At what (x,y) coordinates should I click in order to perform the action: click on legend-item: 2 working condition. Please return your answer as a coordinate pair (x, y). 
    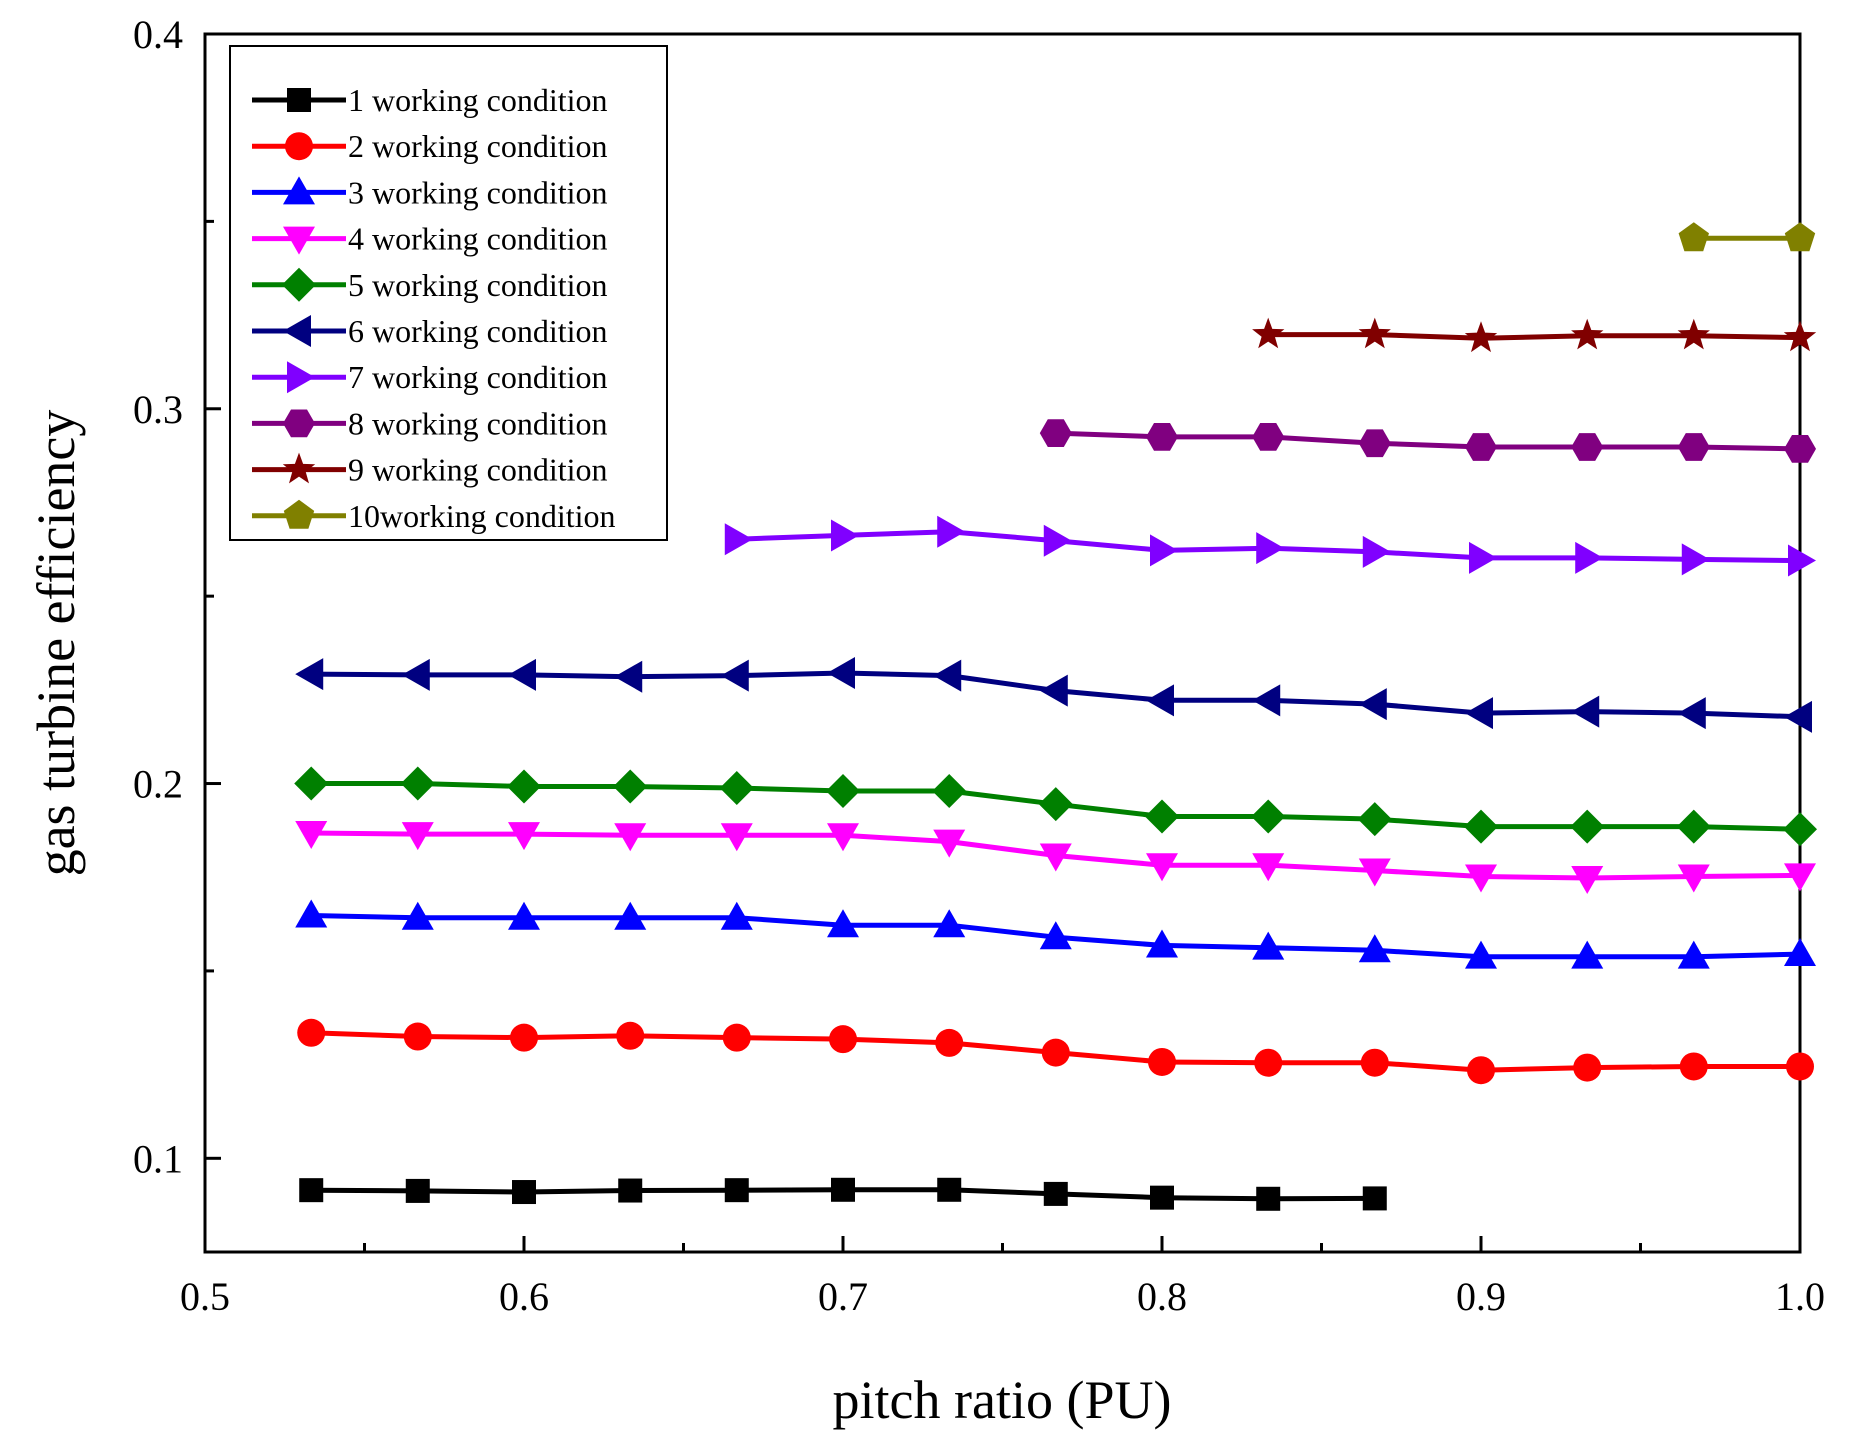
    Looking at the image, I should click on (430, 146).